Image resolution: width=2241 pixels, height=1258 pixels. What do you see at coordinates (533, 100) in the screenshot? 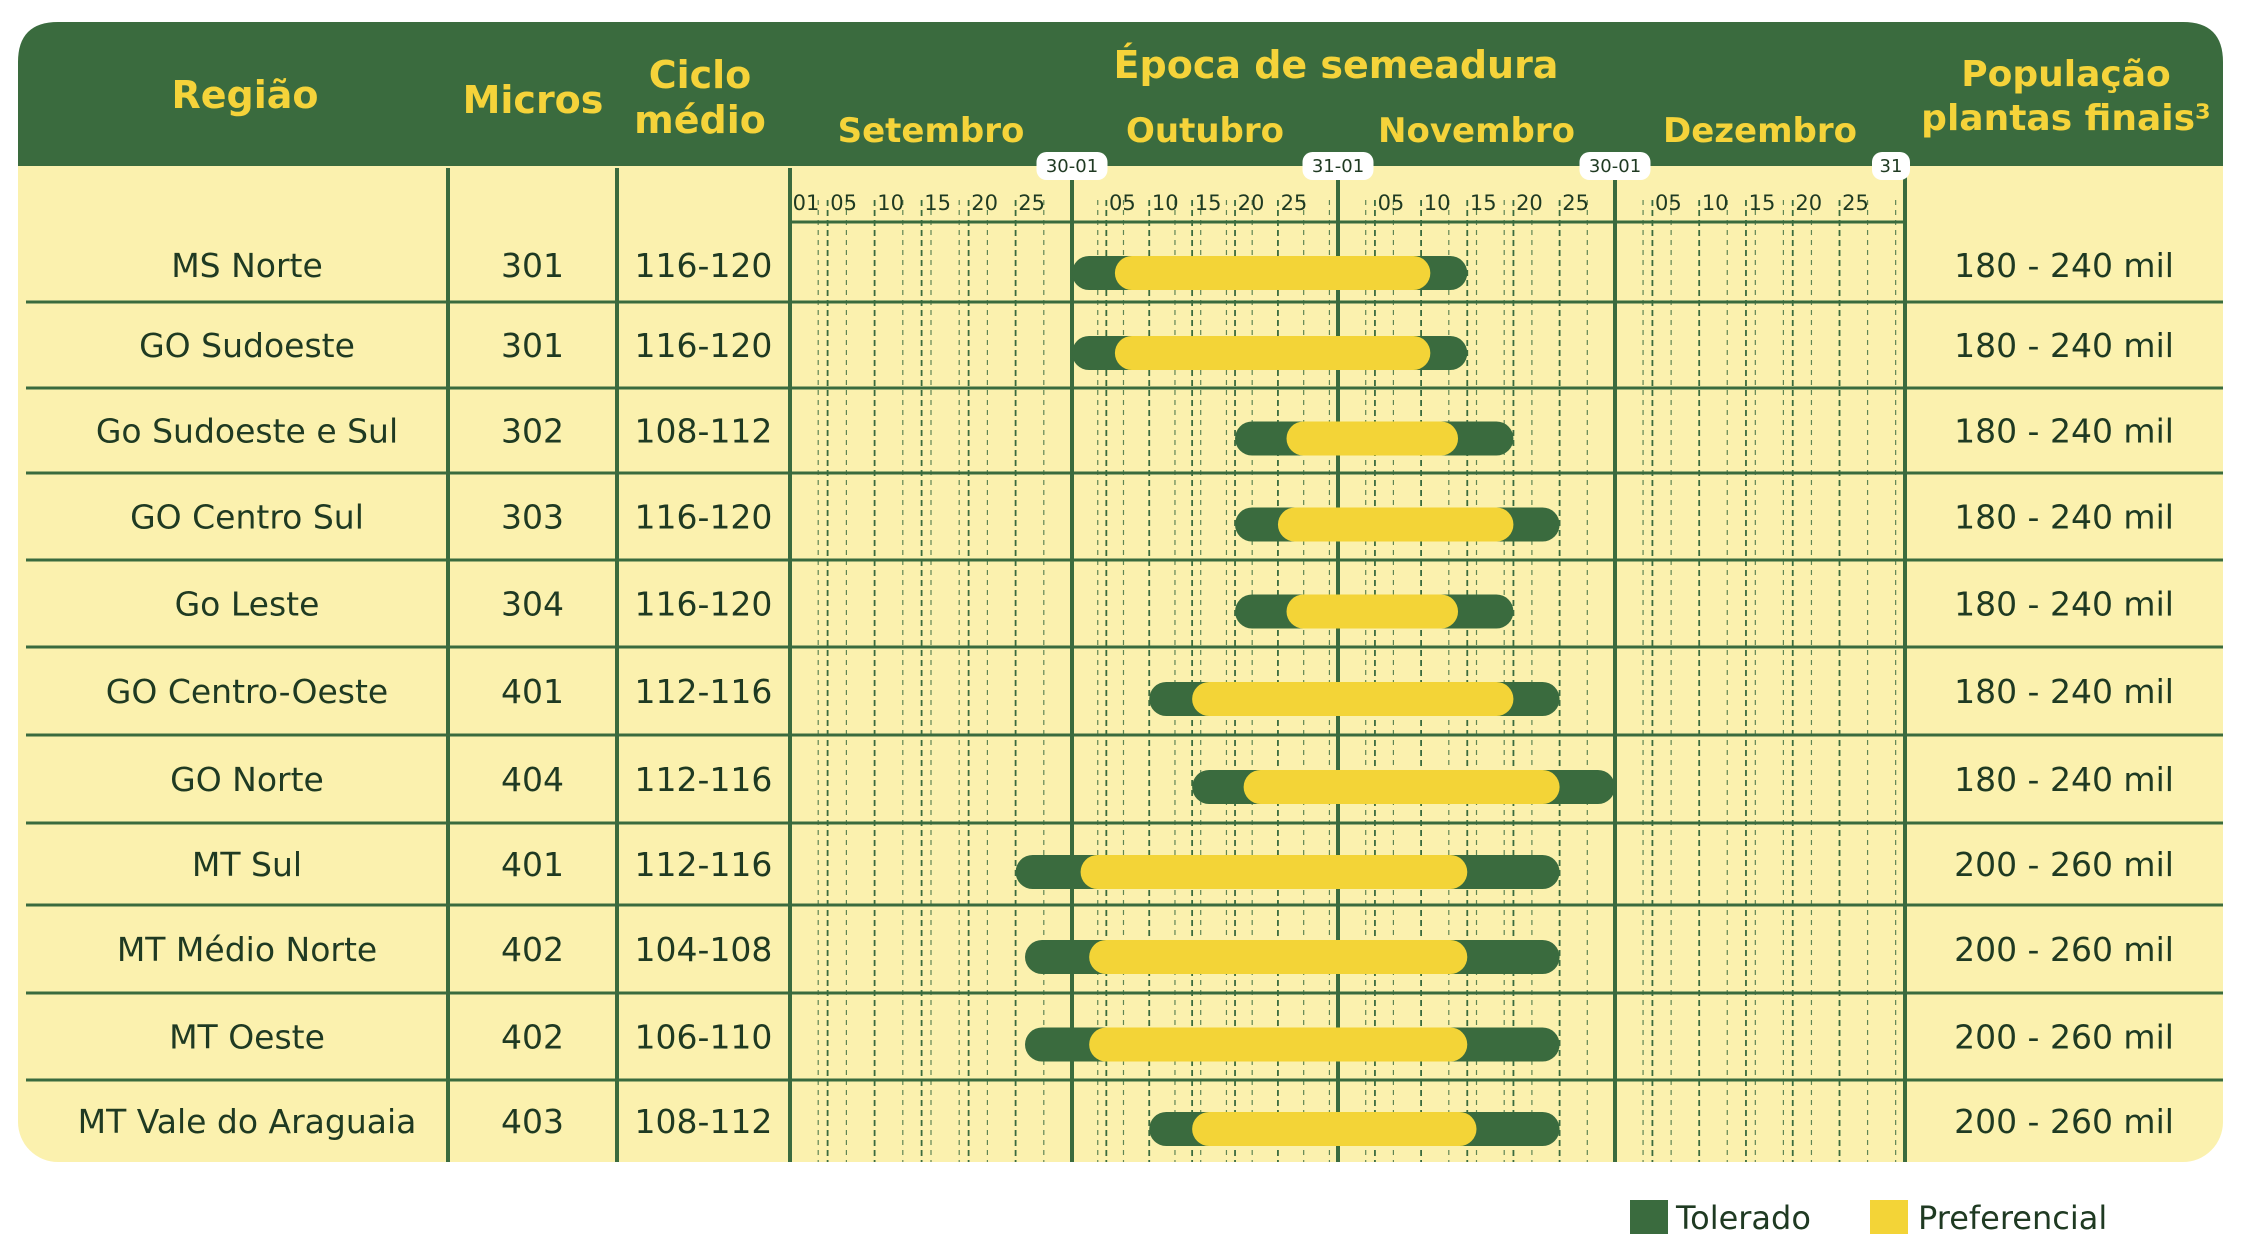
I see `header-micros: Micros` at bounding box center [533, 100].